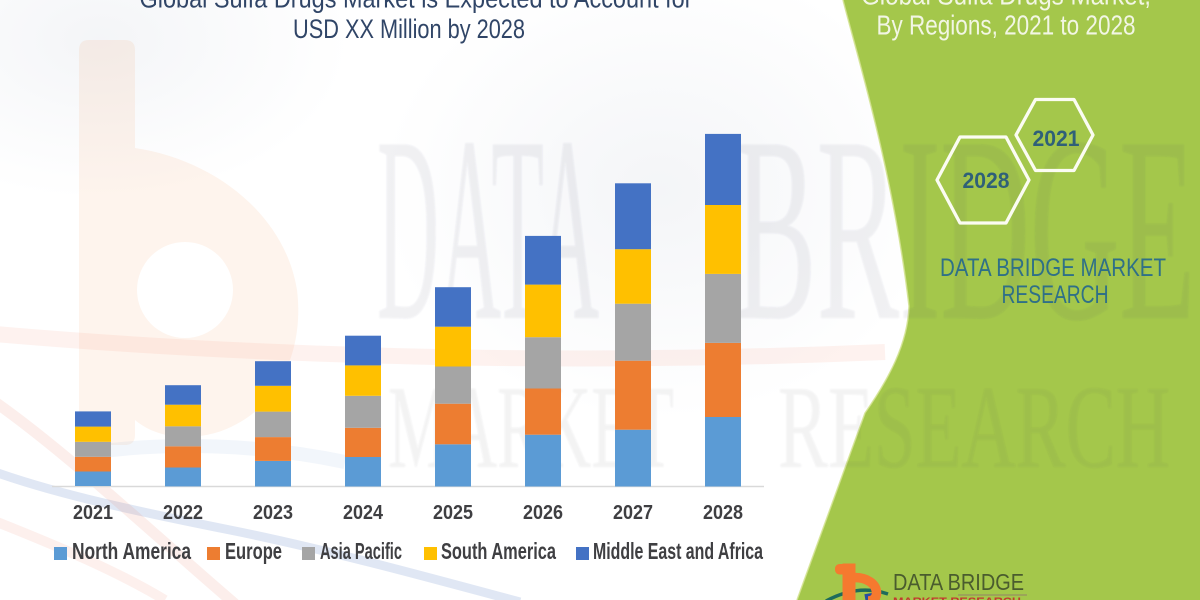 The height and width of the screenshot is (600, 1200). Describe the element at coordinates (1006, 25) in the screenshot. I see `svg-text: By Regions, 2021 to 2028` at that location.